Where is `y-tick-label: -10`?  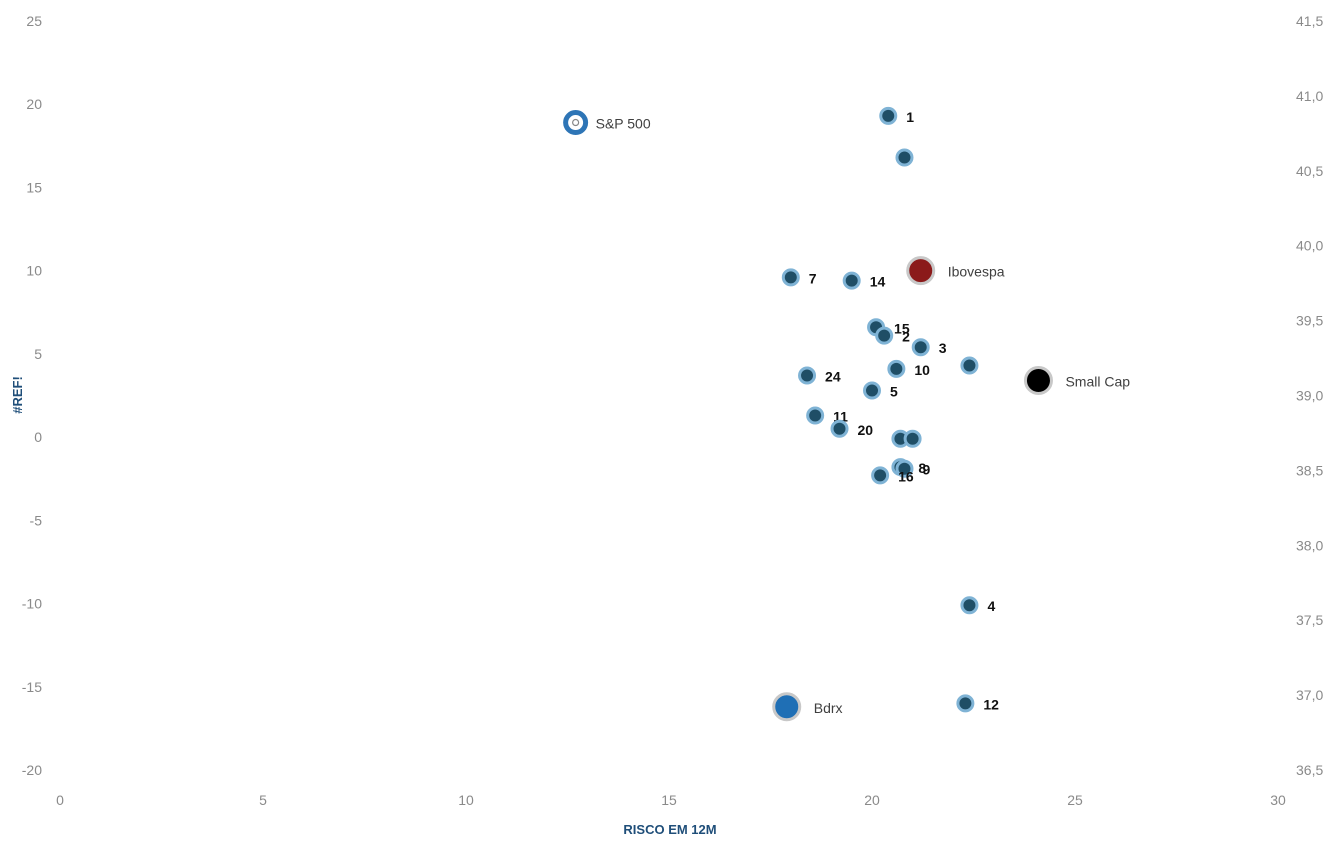
y-tick-label: -10 is located at coordinates (32, 604).